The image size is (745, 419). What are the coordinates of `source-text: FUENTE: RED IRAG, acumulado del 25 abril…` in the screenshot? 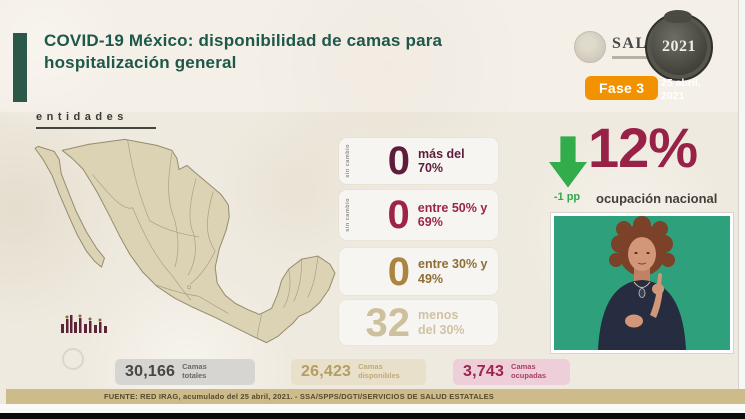 It's located at (299, 396).